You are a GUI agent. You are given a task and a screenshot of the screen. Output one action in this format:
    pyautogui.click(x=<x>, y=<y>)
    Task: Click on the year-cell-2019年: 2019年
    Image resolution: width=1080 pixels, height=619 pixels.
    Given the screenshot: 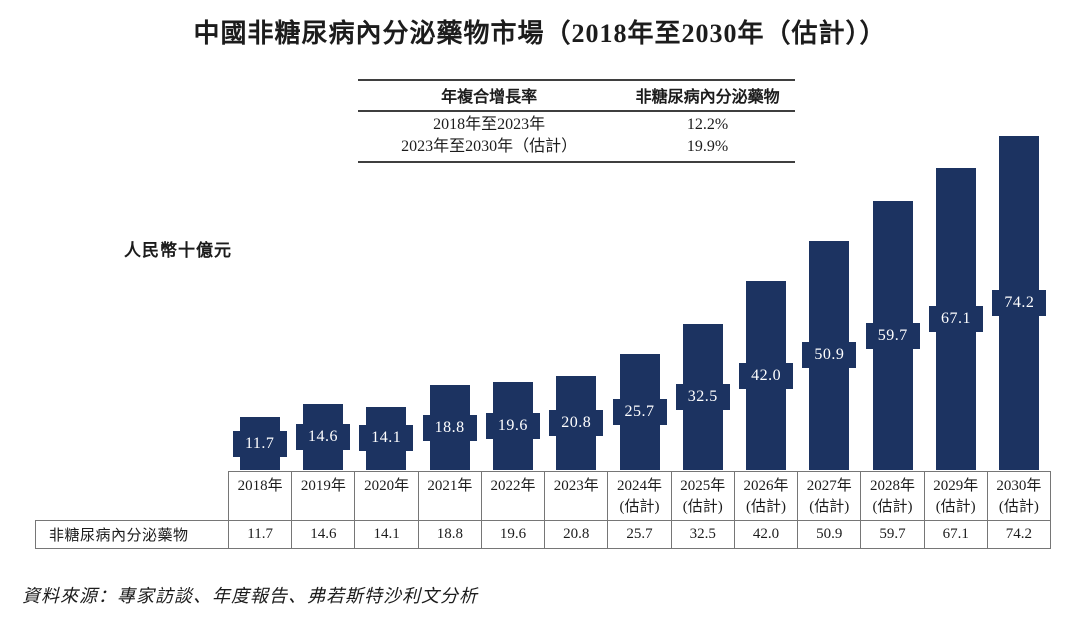 What is the action you would take?
    pyautogui.click(x=324, y=496)
    